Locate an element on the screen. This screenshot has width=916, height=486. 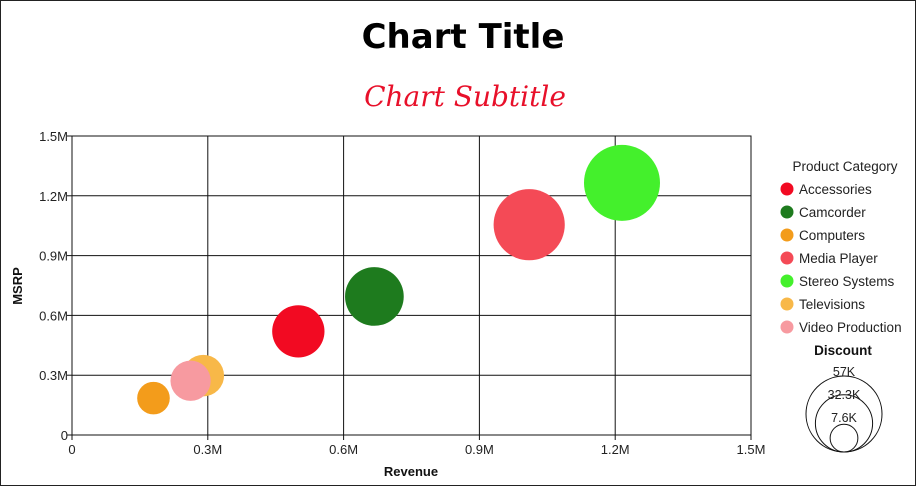
bubble-video-production is located at coordinates (190, 380).